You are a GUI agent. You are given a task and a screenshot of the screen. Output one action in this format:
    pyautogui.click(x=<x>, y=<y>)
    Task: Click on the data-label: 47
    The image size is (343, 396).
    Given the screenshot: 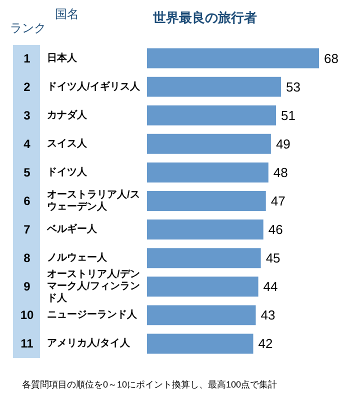 What is the action you would take?
    pyautogui.click(x=278, y=201)
    